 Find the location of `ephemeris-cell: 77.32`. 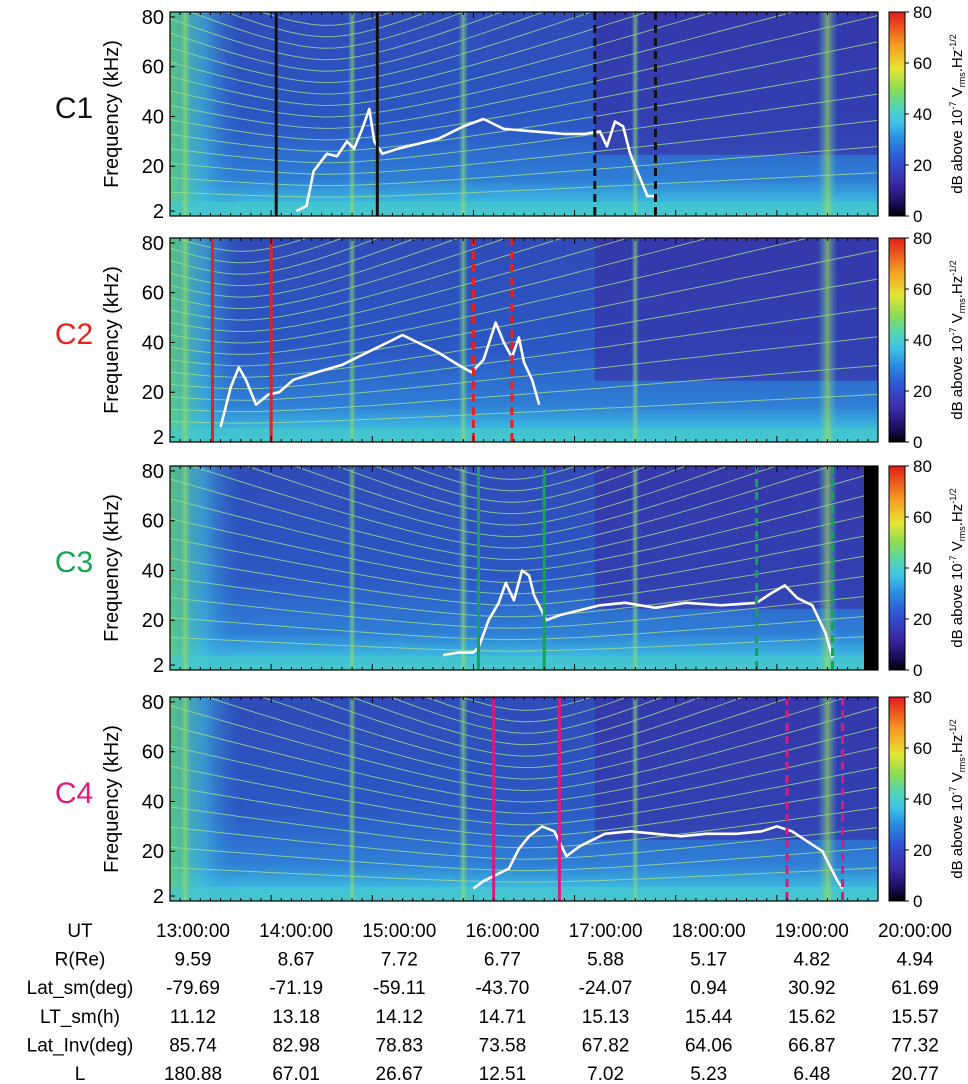

ephemeris-cell: 77.32 is located at coordinates (915, 1045).